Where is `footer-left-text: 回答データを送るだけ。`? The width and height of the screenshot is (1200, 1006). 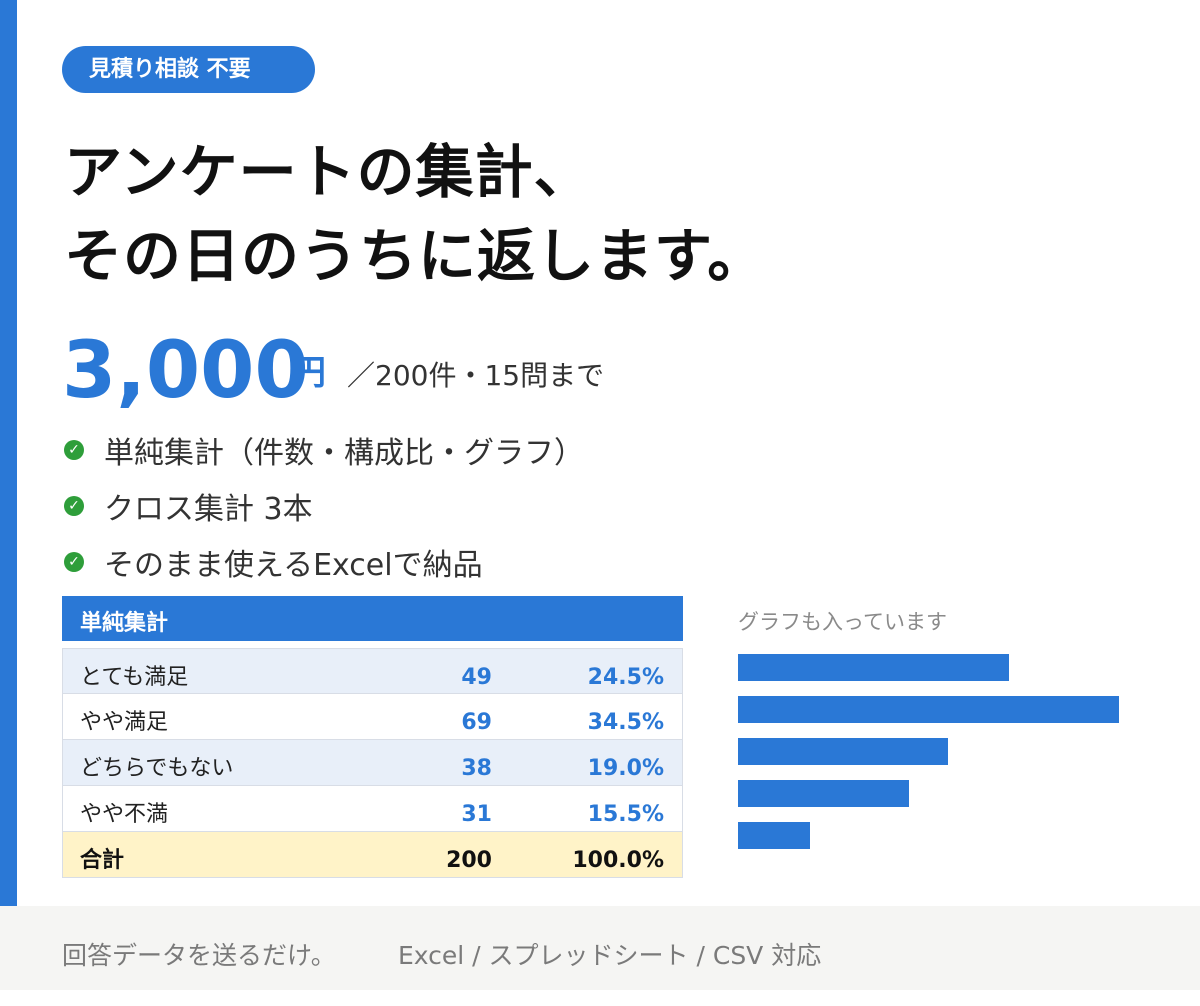 footer-left-text: 回答データを送るだけ。 is located at coordinates (199, 955).